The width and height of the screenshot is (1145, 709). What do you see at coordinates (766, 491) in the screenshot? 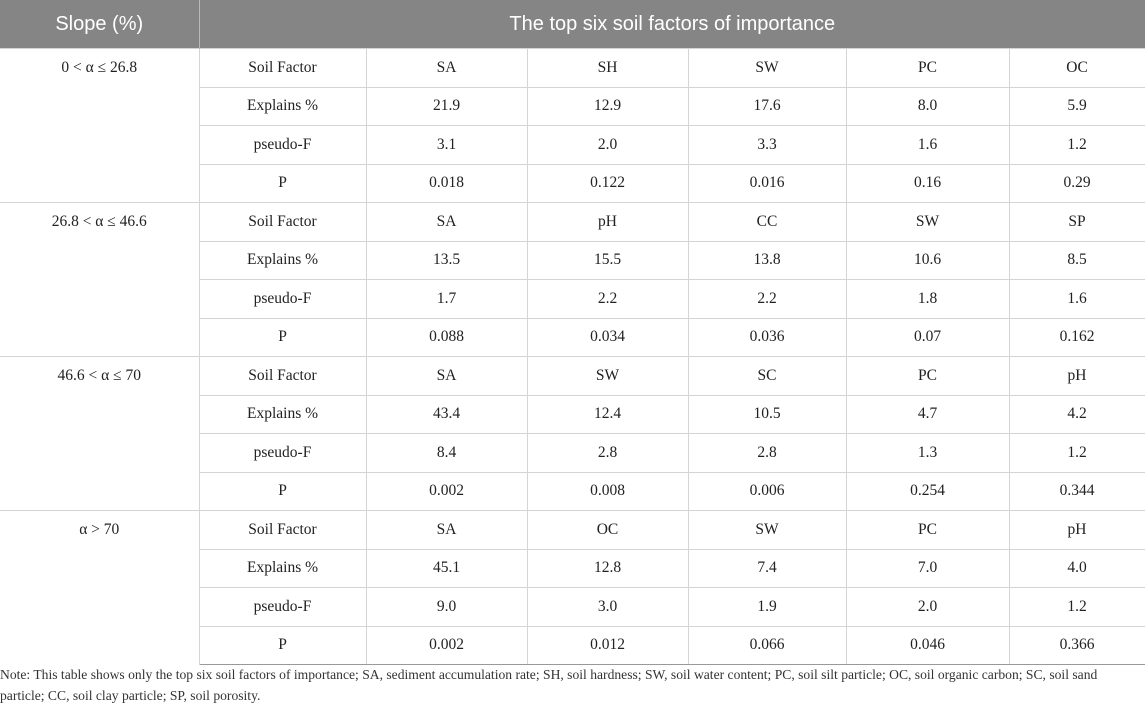
I see `value-cell: 0.006` at bounding box center [766, 491].